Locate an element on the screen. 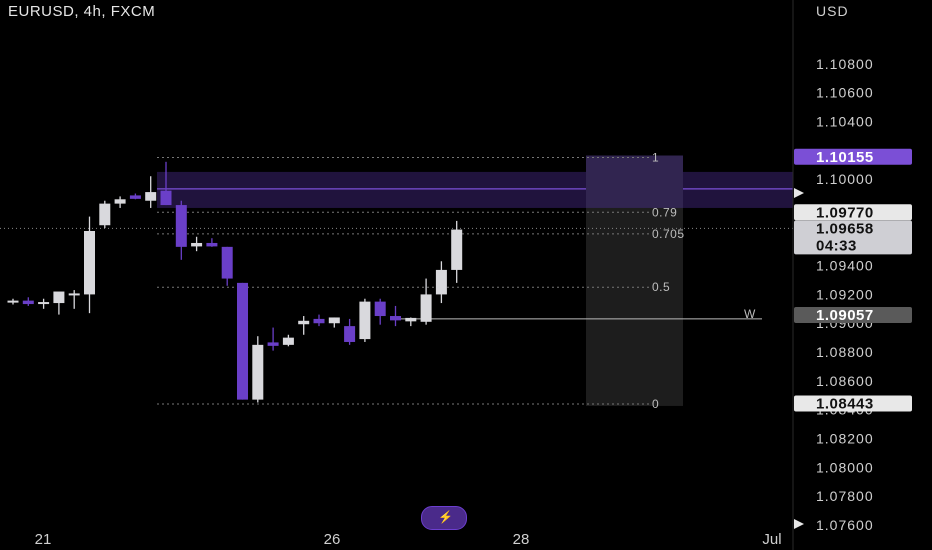 This screenshot has width=932, height=550. lightning-icon: ⚡ is located at coordinates (445, 517).